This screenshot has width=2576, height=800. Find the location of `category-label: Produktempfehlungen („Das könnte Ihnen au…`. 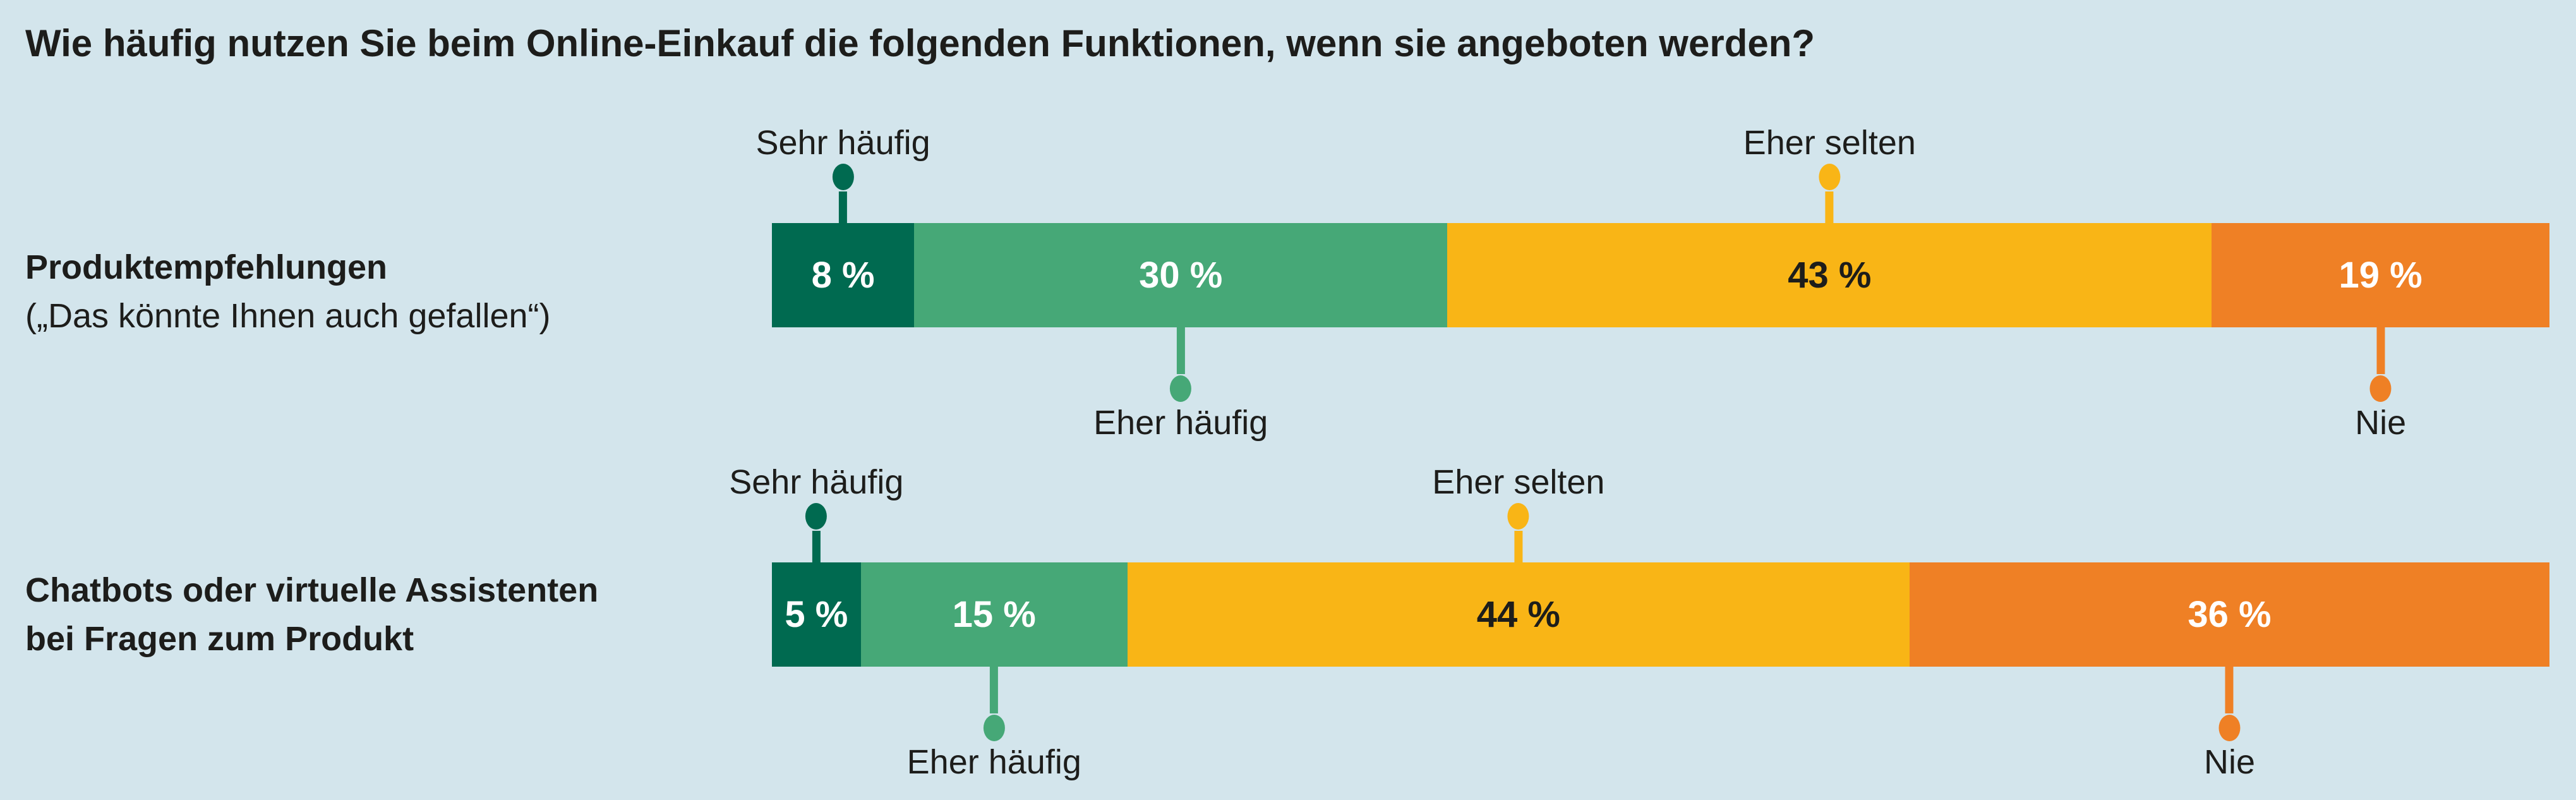

category-label: Produktempfehlungen („Das könnte Ihnen au… is located at coordinates (288, 292).